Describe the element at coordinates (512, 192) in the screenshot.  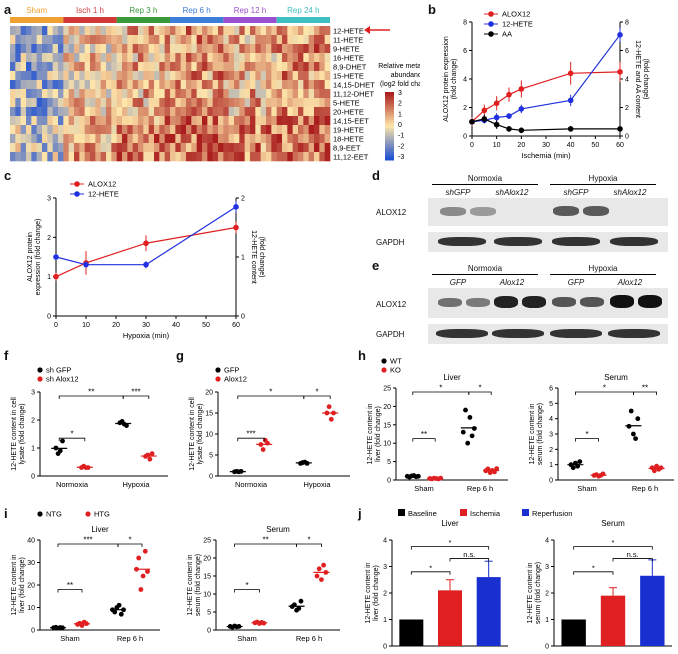
I see `blot-d-lane-2: shAlox12` at that location.